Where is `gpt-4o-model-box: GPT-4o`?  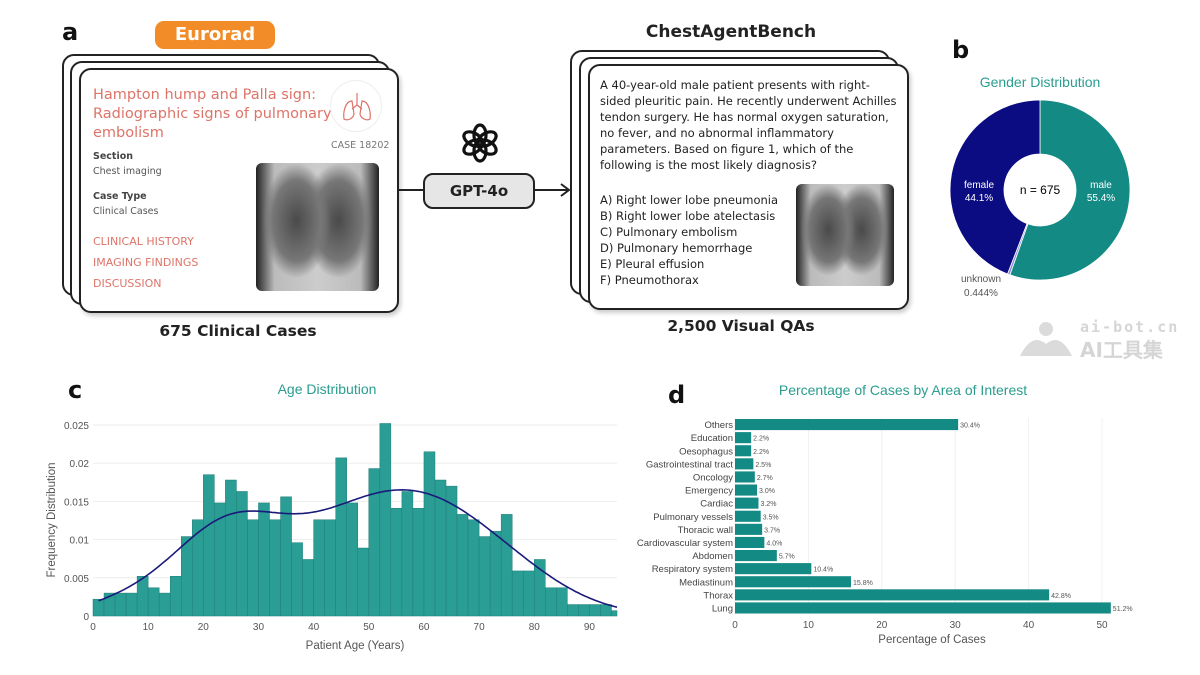 gpt-4o-model-box: GPT-4o is located at coordinates (479, 191).